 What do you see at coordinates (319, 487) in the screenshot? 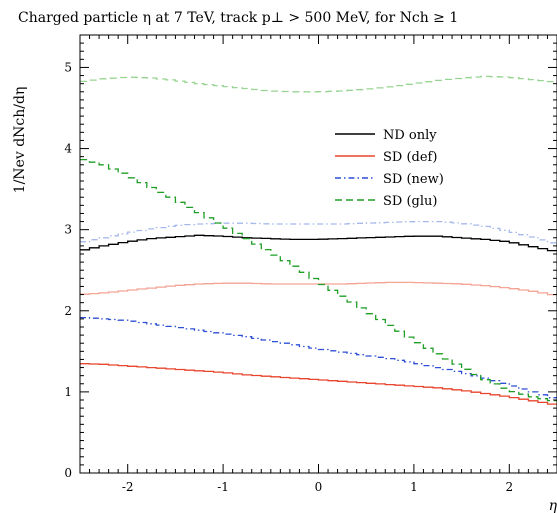
I see `x-tick-label: 0` at bounding box center [319, 487].